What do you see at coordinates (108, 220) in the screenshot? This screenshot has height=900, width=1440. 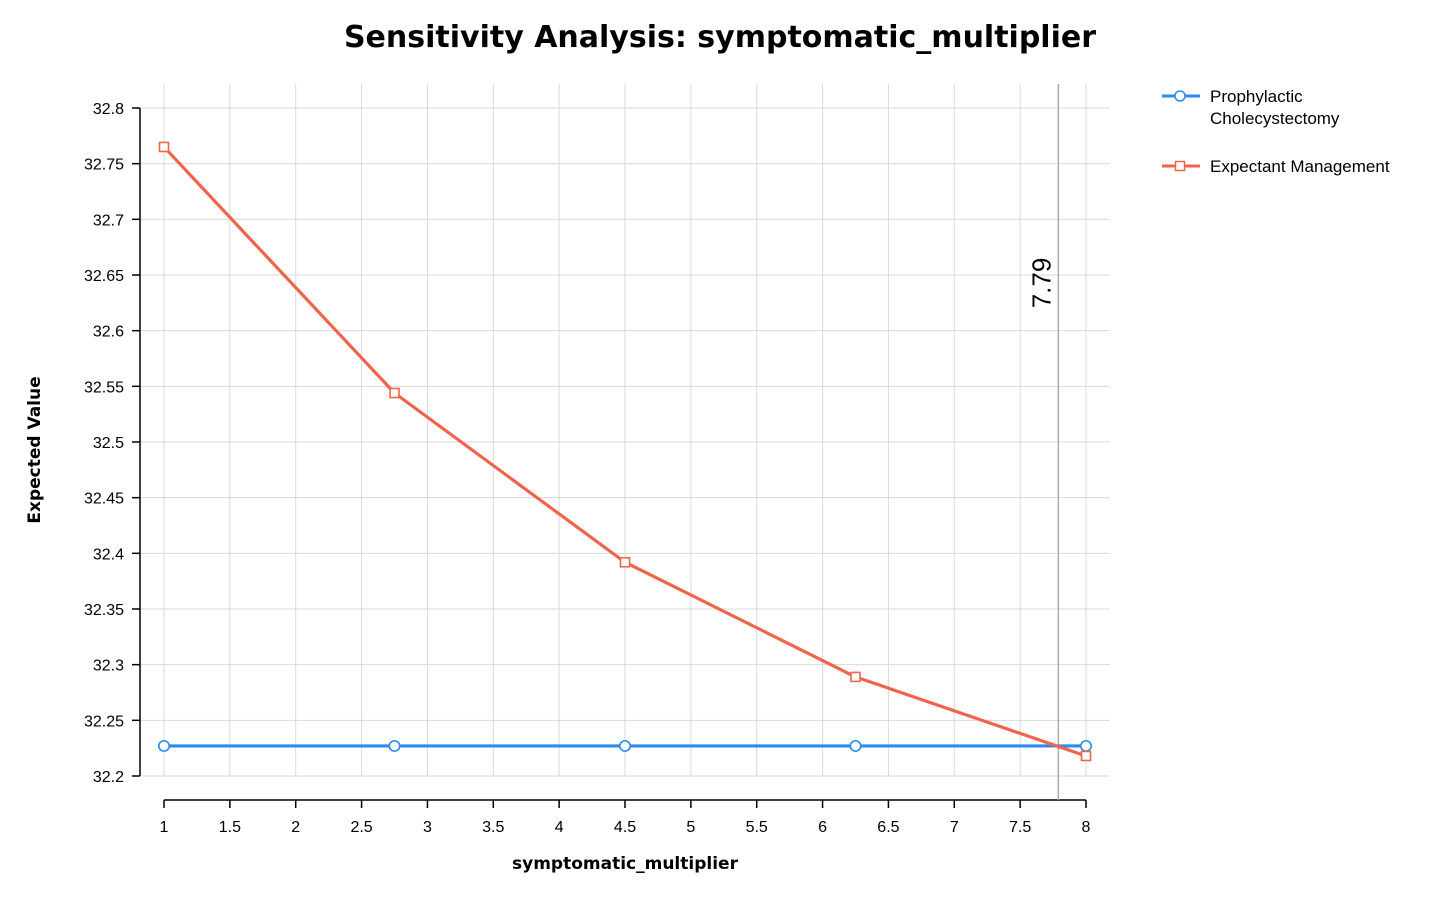 I see `y-tick-label: 32.7` at bounding box center [108, 220].